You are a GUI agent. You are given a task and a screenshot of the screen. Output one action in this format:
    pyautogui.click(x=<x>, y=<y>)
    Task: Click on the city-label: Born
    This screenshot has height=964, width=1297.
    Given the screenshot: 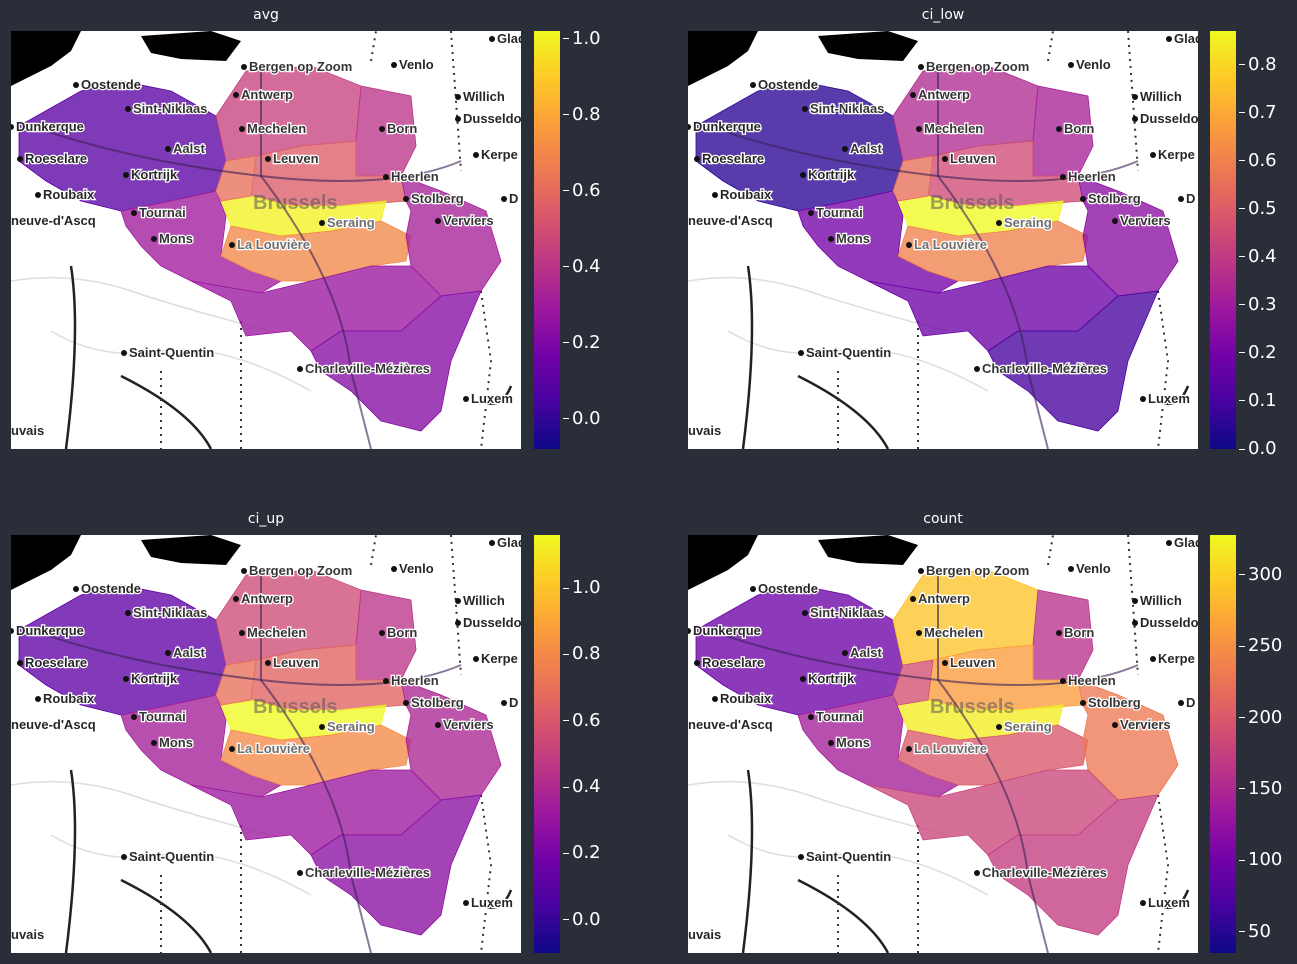 What is the action you would take?
    pyautogui.click(x=402, y=128)
    